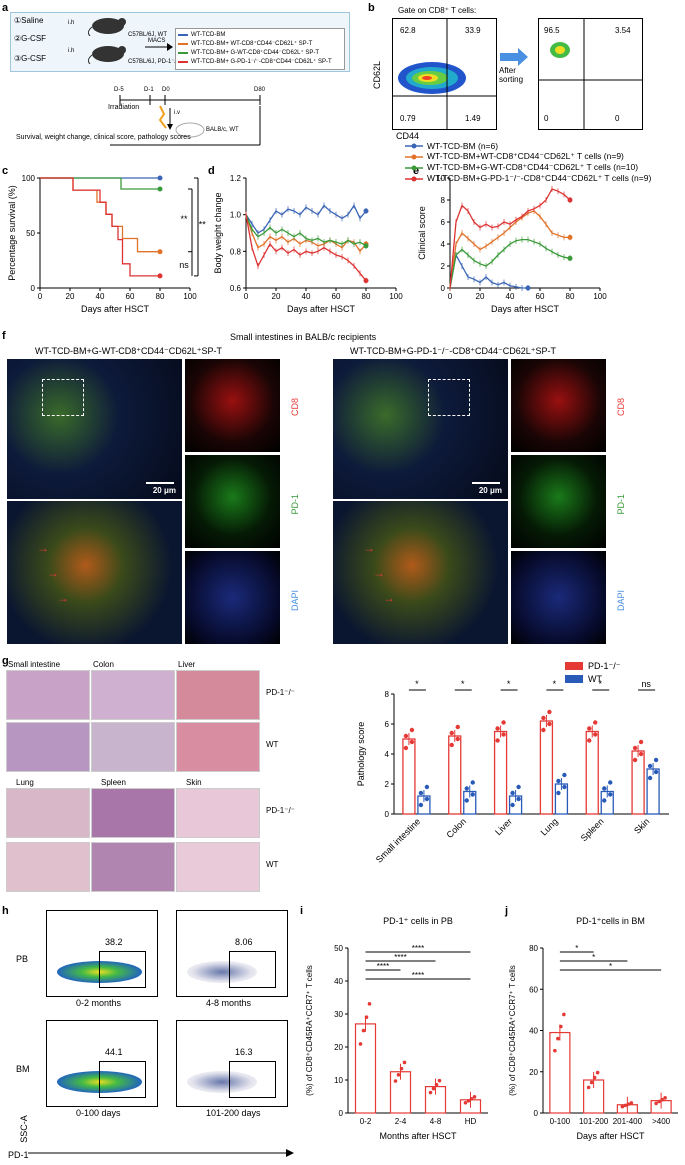 The width and height of the screenshot is (685, 1165). I want to click on scale-bar-label: 20 μm, so click(490, 490).